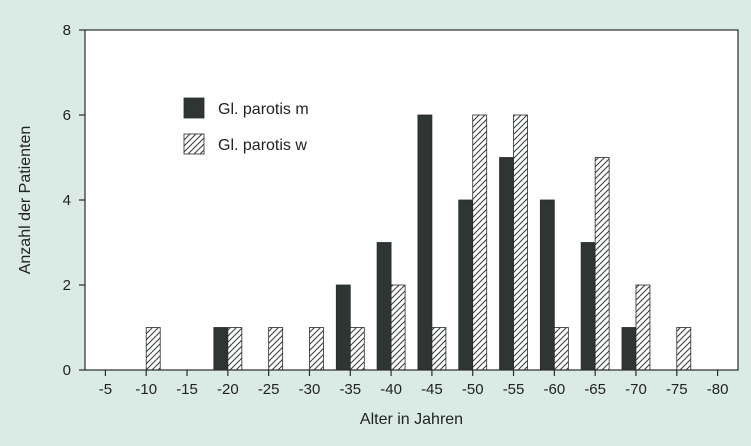 The width and height of the screenshot is (751, 446). I want to click on y-tick-label: 6, so click(67, 115).